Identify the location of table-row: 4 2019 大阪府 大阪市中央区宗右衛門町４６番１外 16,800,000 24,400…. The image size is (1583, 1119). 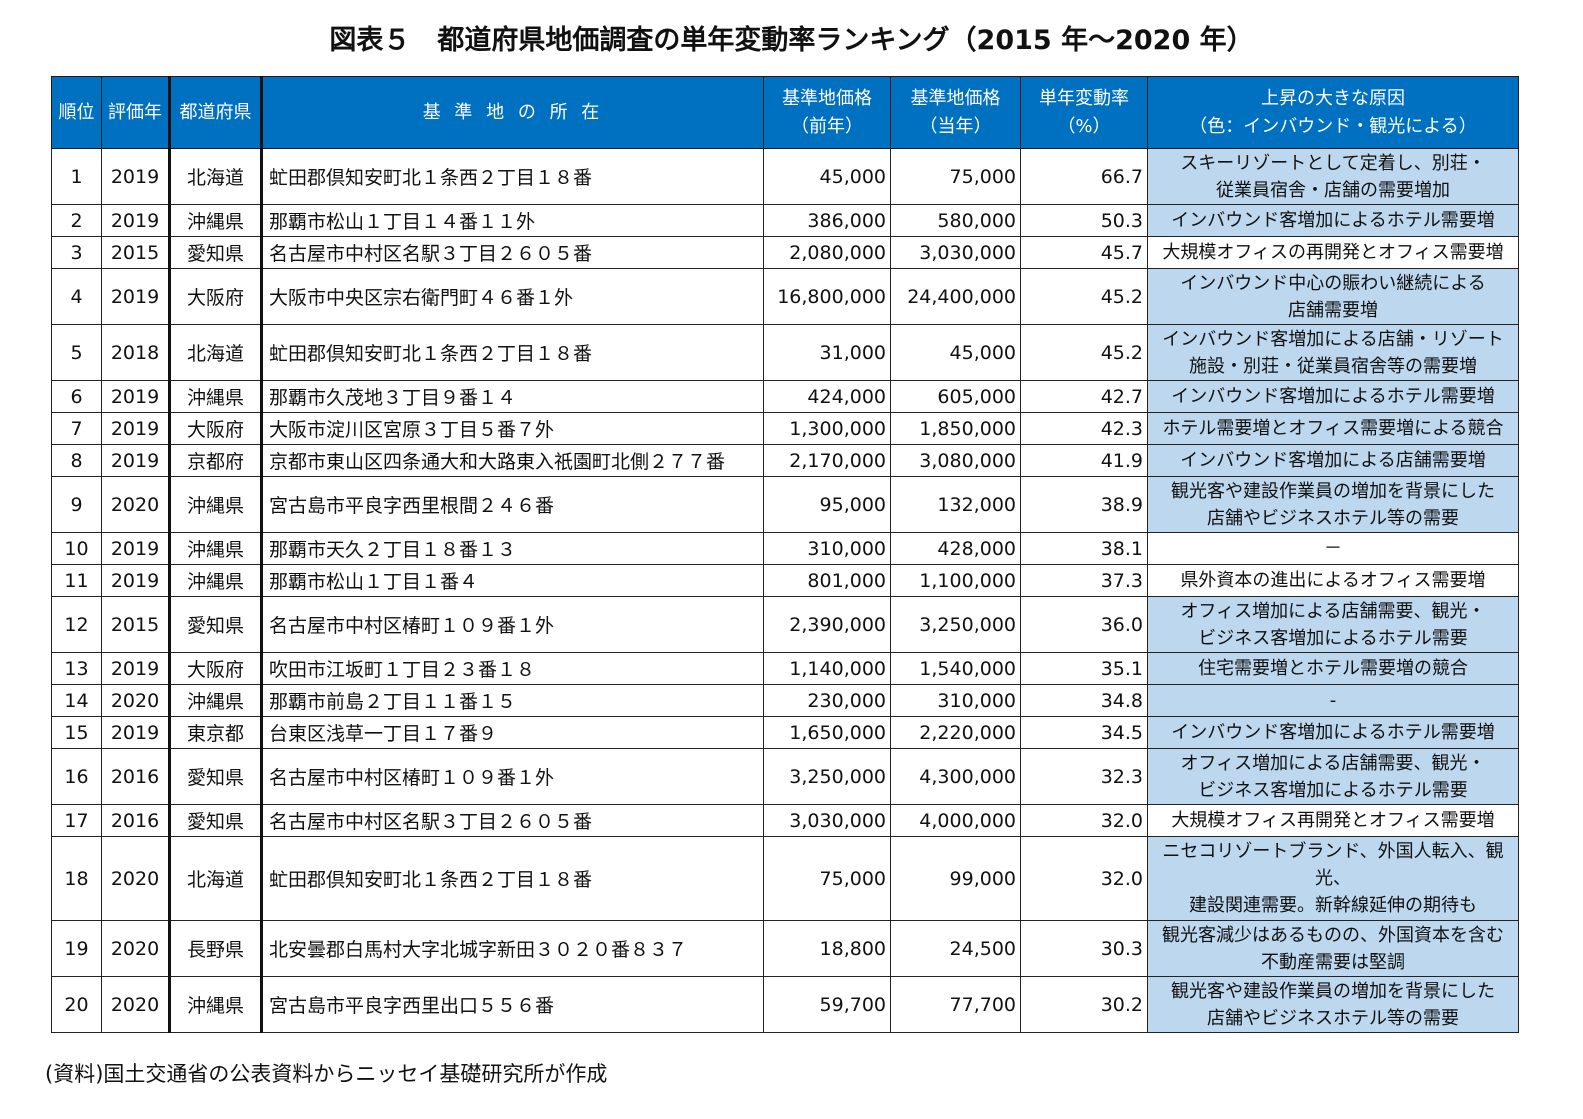
(785, 296).